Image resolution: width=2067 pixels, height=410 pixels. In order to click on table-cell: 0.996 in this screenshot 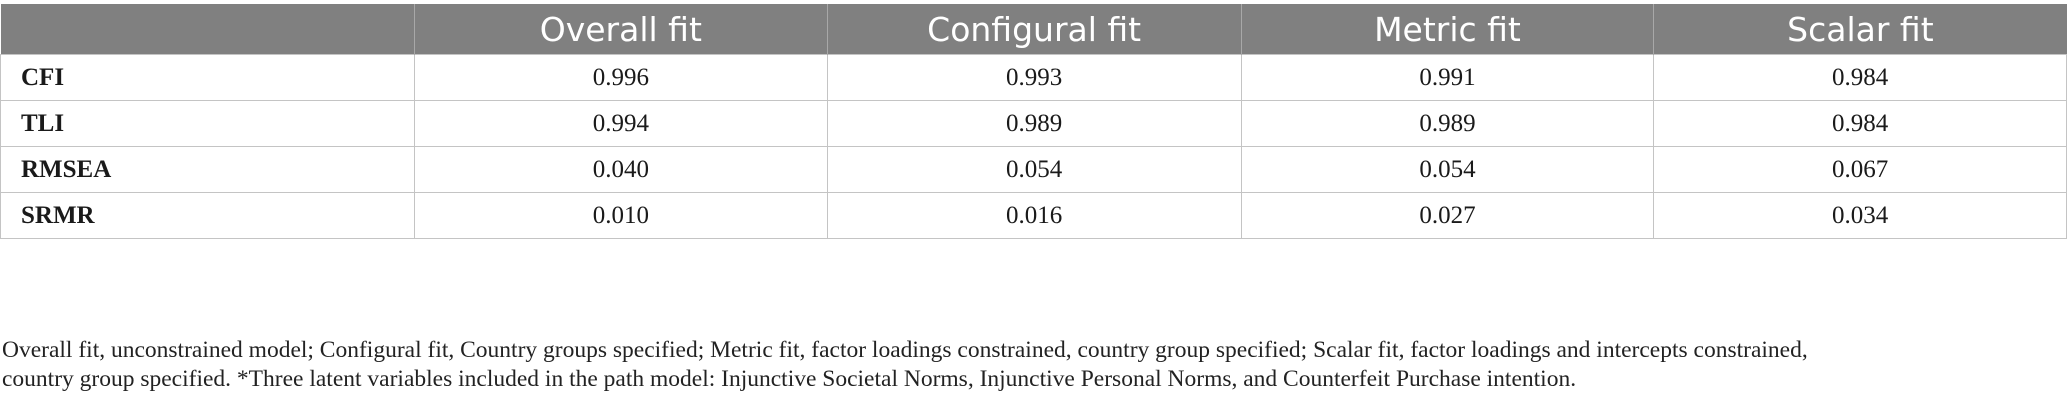, I will do `click(620, 77)`.